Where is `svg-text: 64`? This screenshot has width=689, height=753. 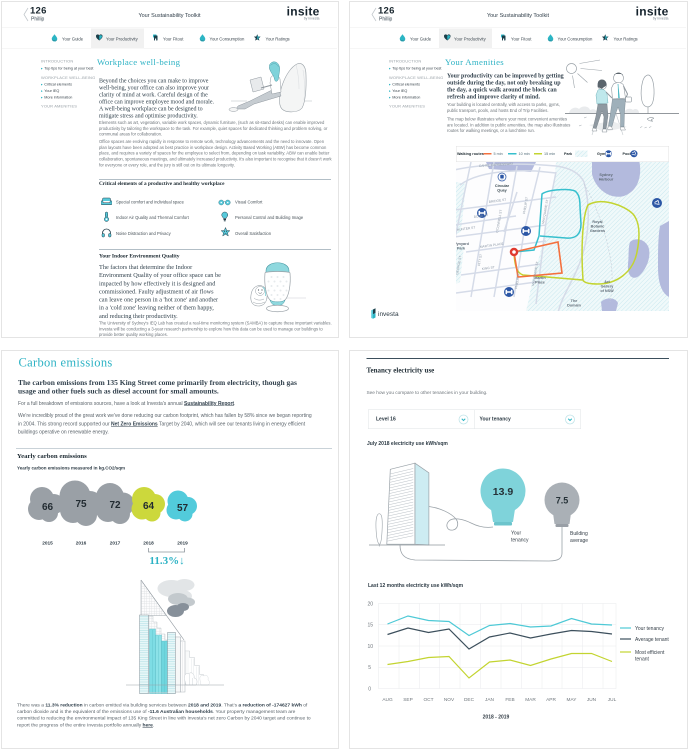
svg-text: 64 is located at coordinates (149, 506).